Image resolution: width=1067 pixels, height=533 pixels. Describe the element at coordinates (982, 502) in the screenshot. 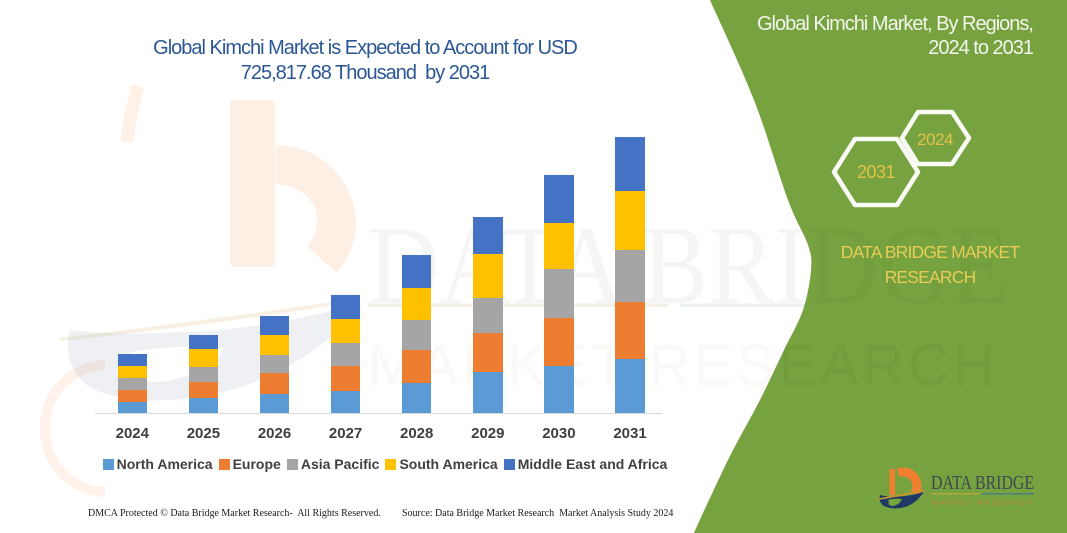

I see `svg-text: MARKET RESEARCH` at that location.